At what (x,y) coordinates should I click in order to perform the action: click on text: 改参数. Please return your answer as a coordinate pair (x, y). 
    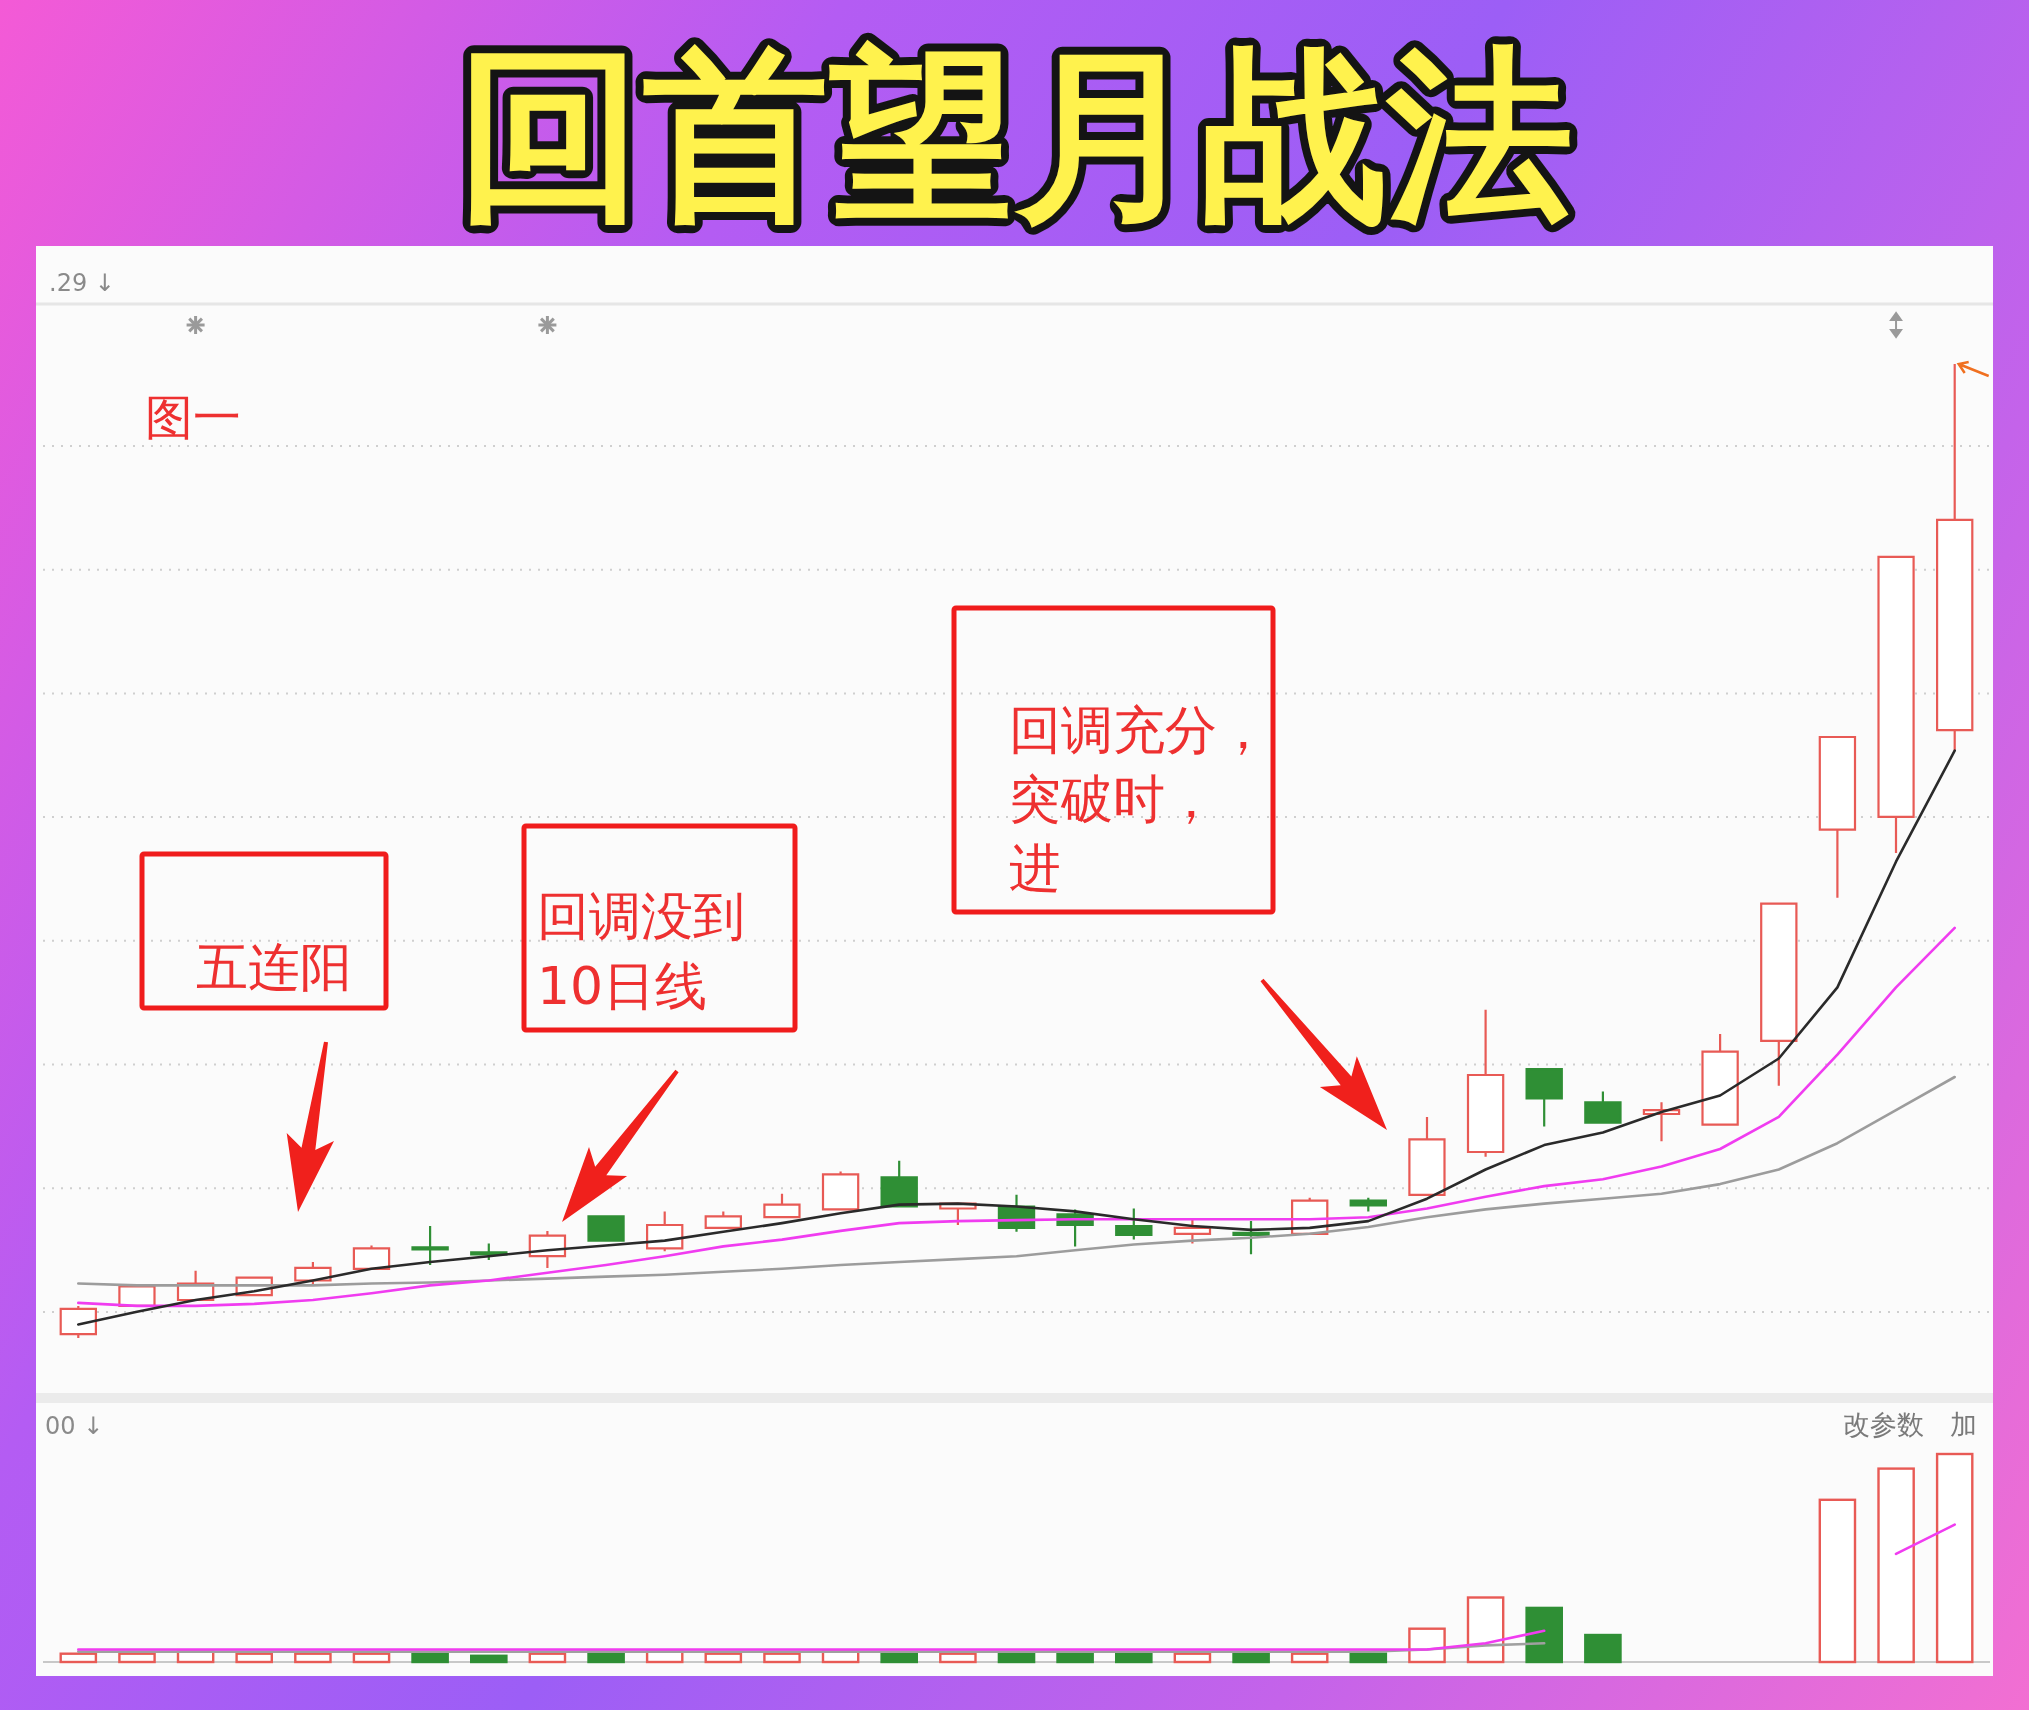
    Looking at the image, I should click on (1883, 1424).